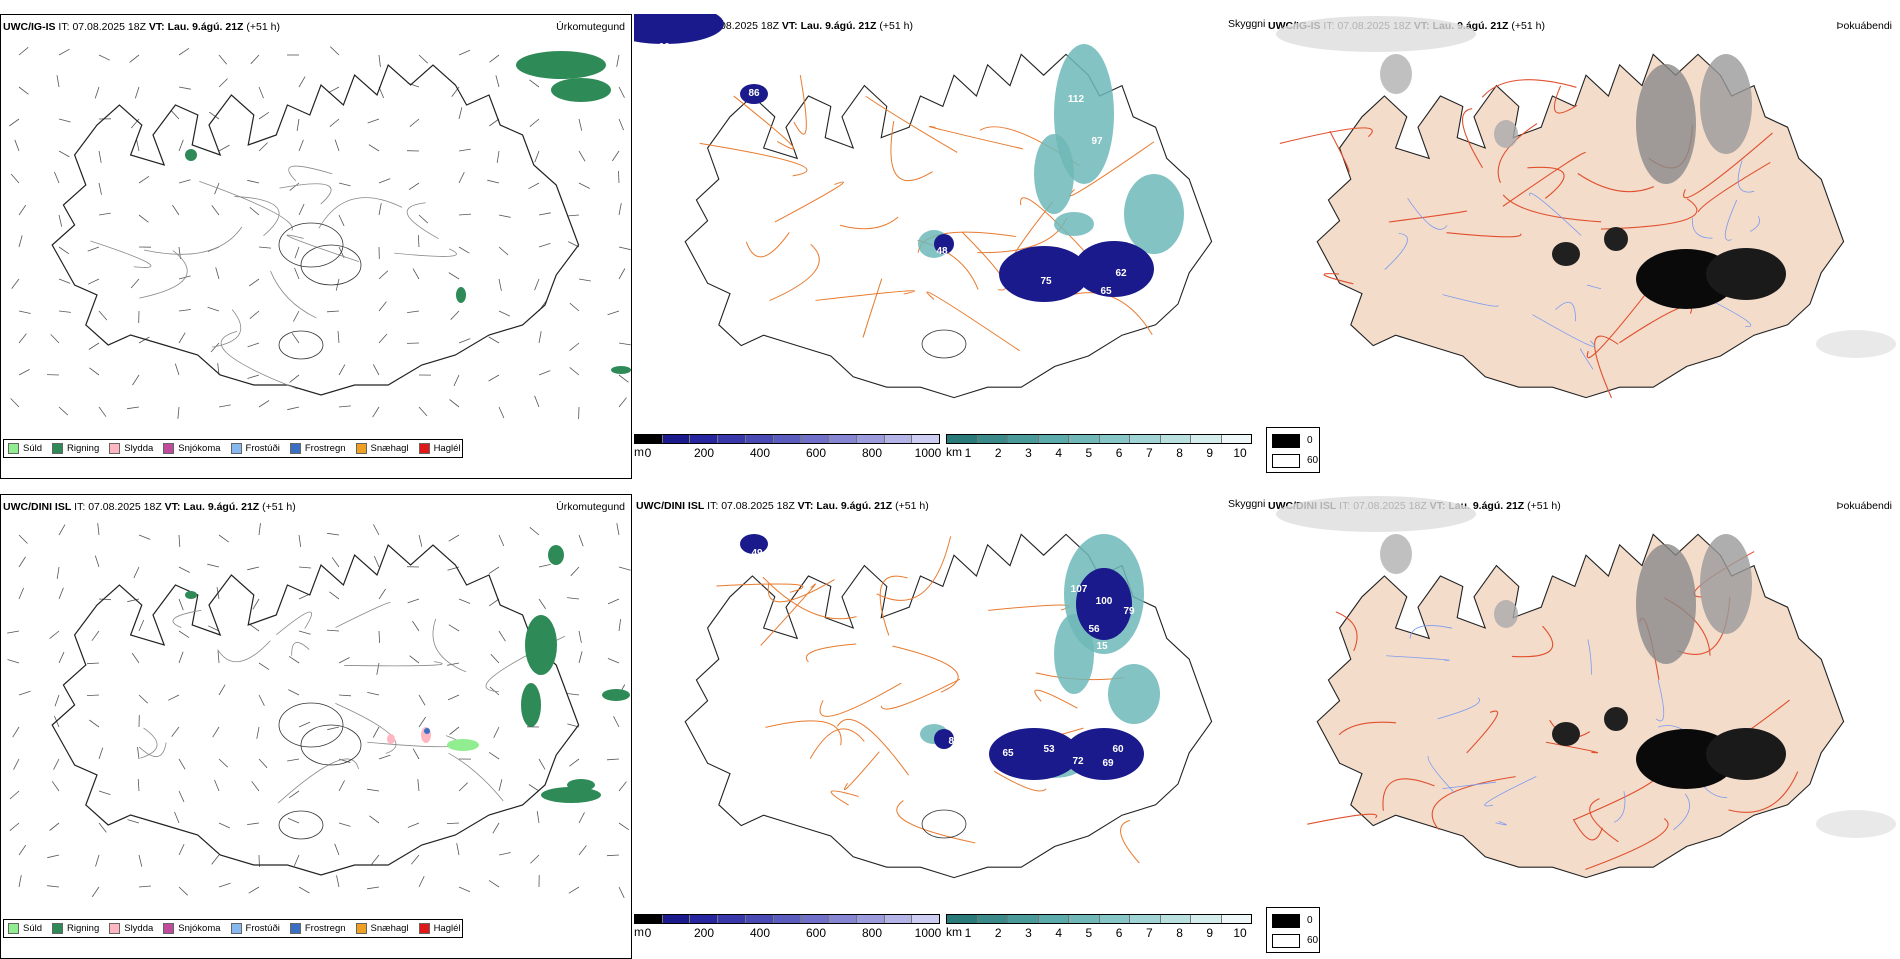 The width and height of the screenshot is (1900, 959). I want to click on ceiling-label: 112, so click(1076, 99).